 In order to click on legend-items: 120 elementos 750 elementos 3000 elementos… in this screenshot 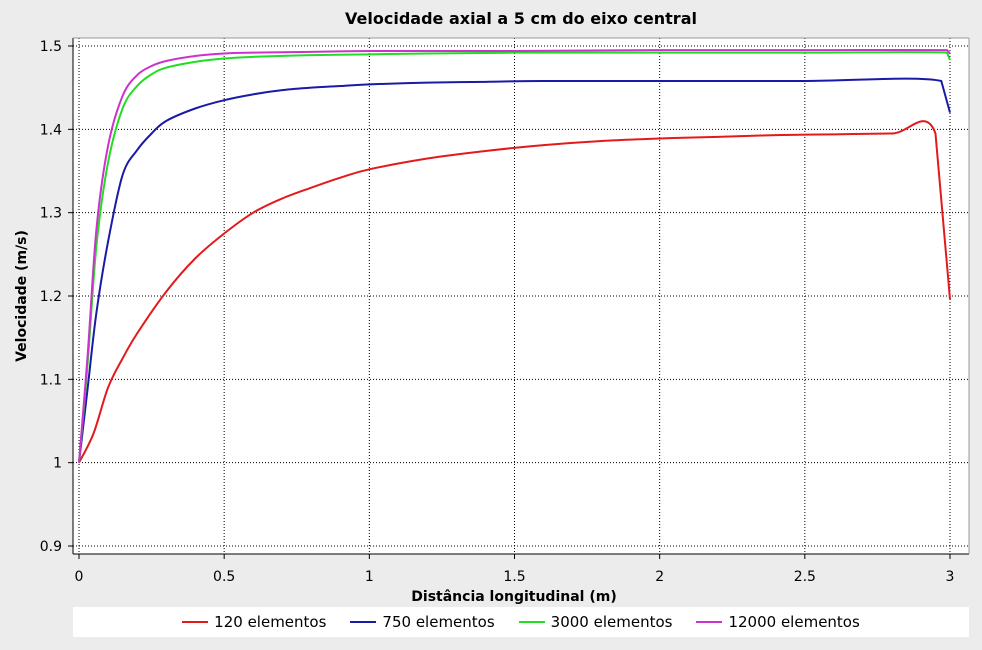, I will do `click(521, 622)`.